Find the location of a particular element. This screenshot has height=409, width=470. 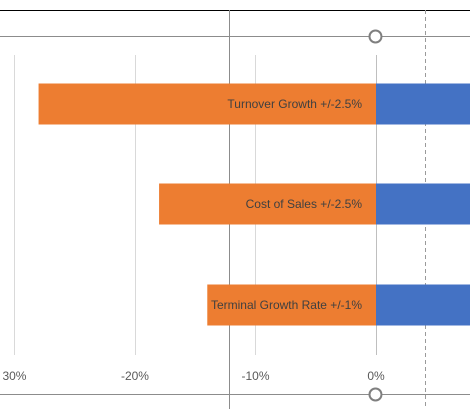

category-label-1: Cost of Sales +/-2.5% is located at coordinates (304, 204).